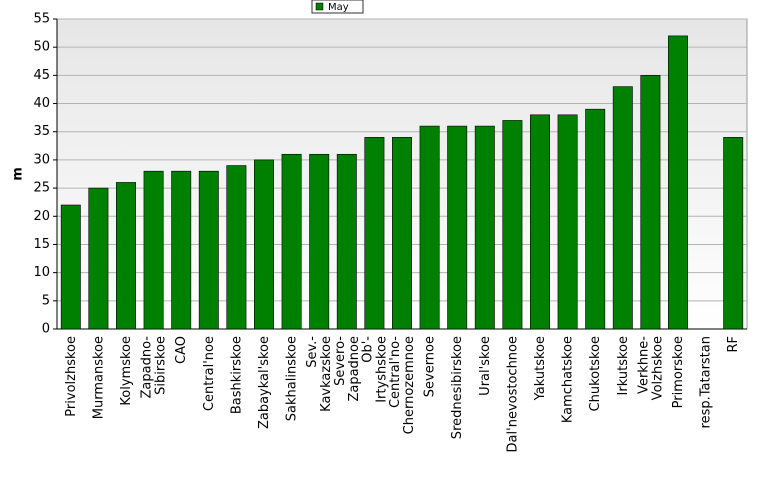  I want to click on x-tick-label: Dal'nevostochnoe, so click(512, 394).